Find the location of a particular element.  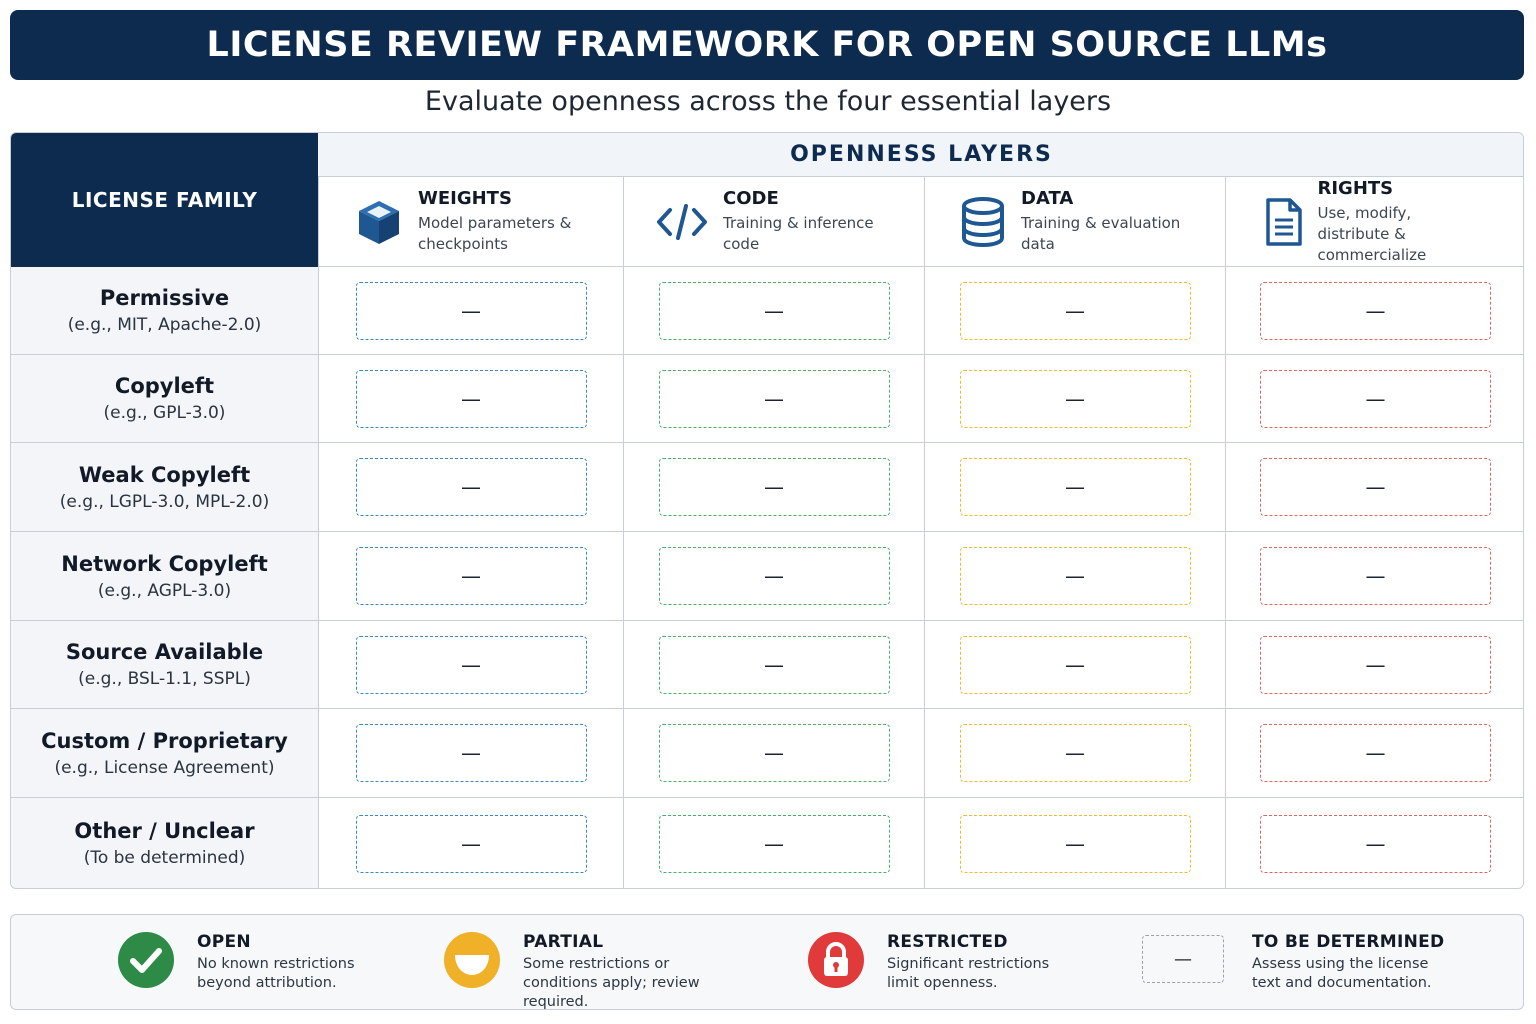

cell-network-copyleft-code: — is located at coordinates (773, 576).